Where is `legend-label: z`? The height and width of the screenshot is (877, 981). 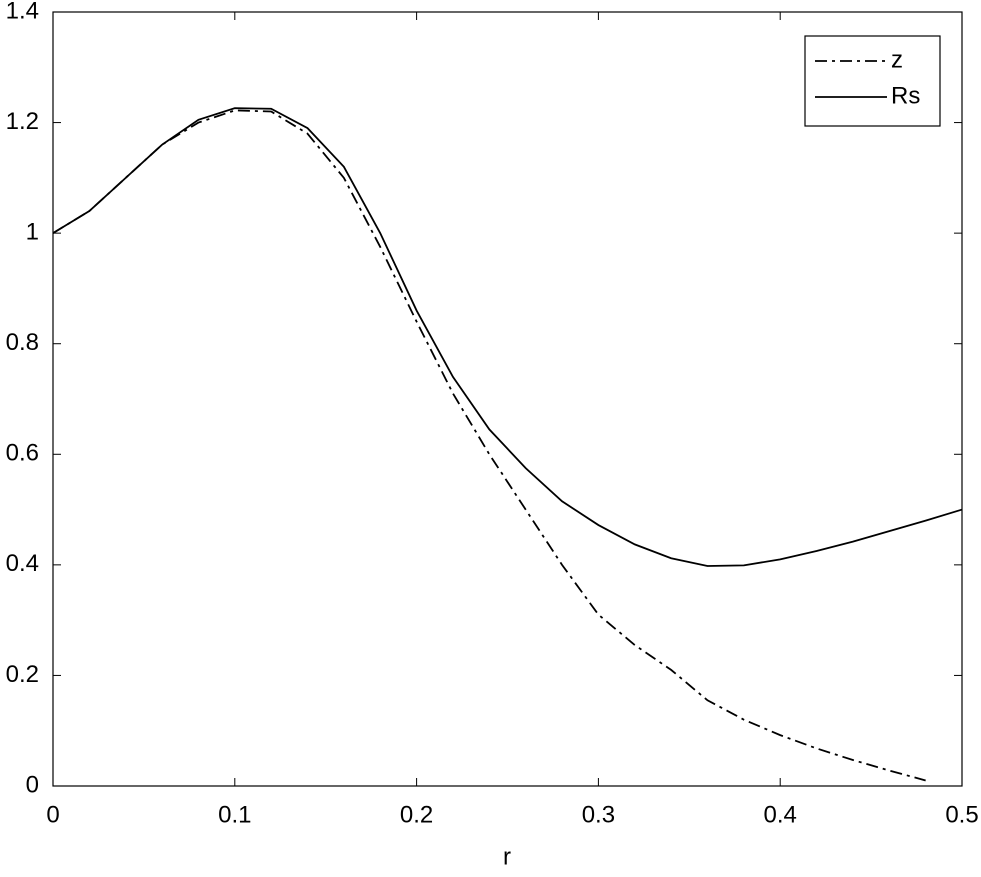
legend-label: z is located at coordinates (897, 59).